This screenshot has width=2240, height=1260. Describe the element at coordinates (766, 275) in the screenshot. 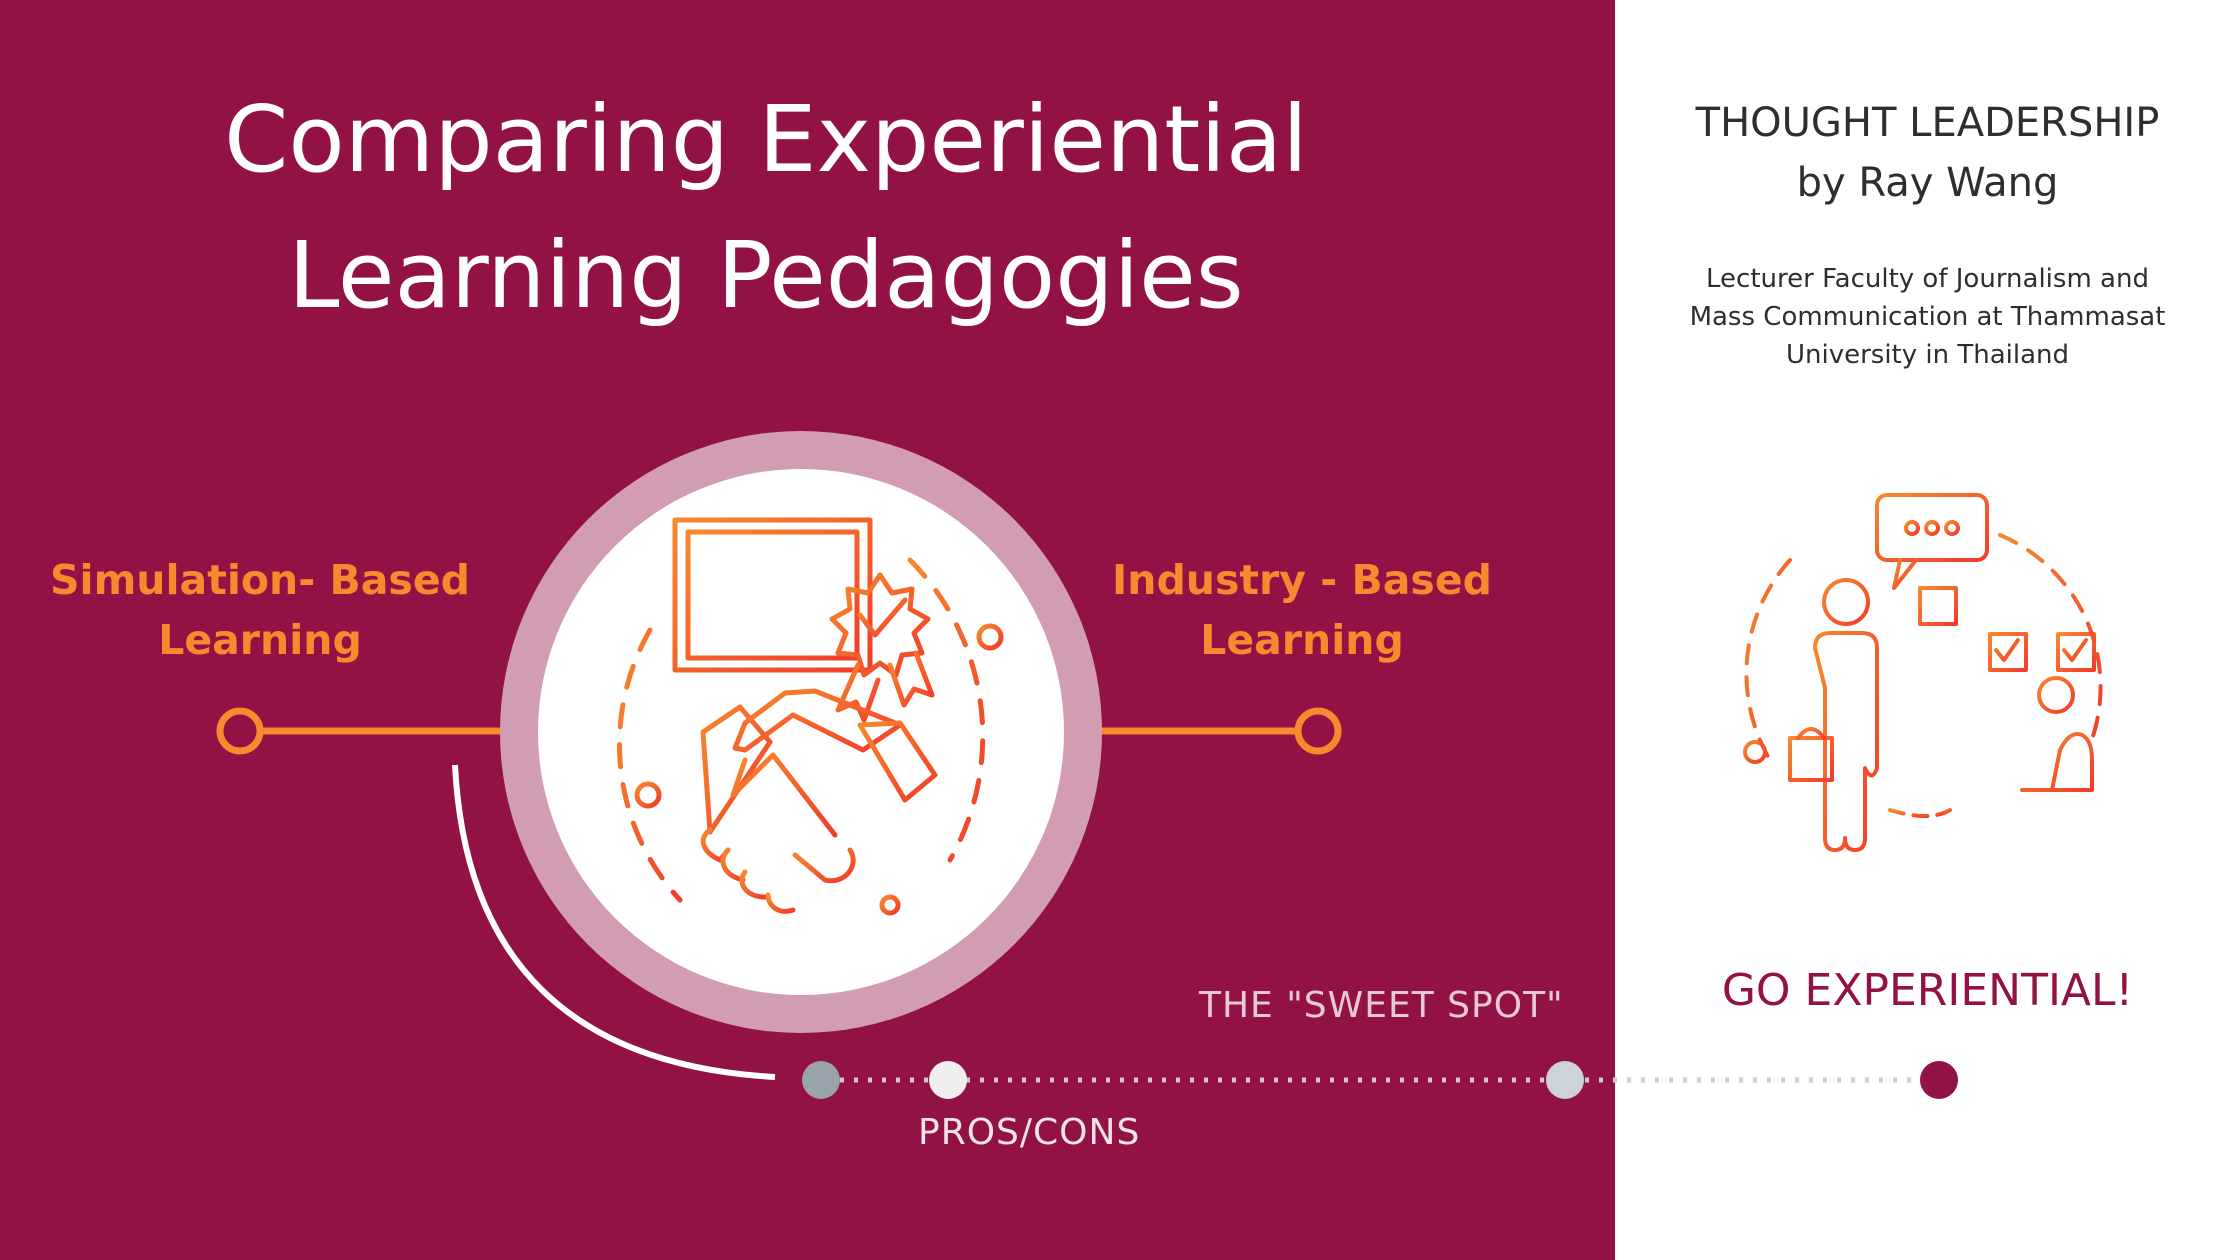

I see `title-line-2: Learning Pedagogies` at that location.